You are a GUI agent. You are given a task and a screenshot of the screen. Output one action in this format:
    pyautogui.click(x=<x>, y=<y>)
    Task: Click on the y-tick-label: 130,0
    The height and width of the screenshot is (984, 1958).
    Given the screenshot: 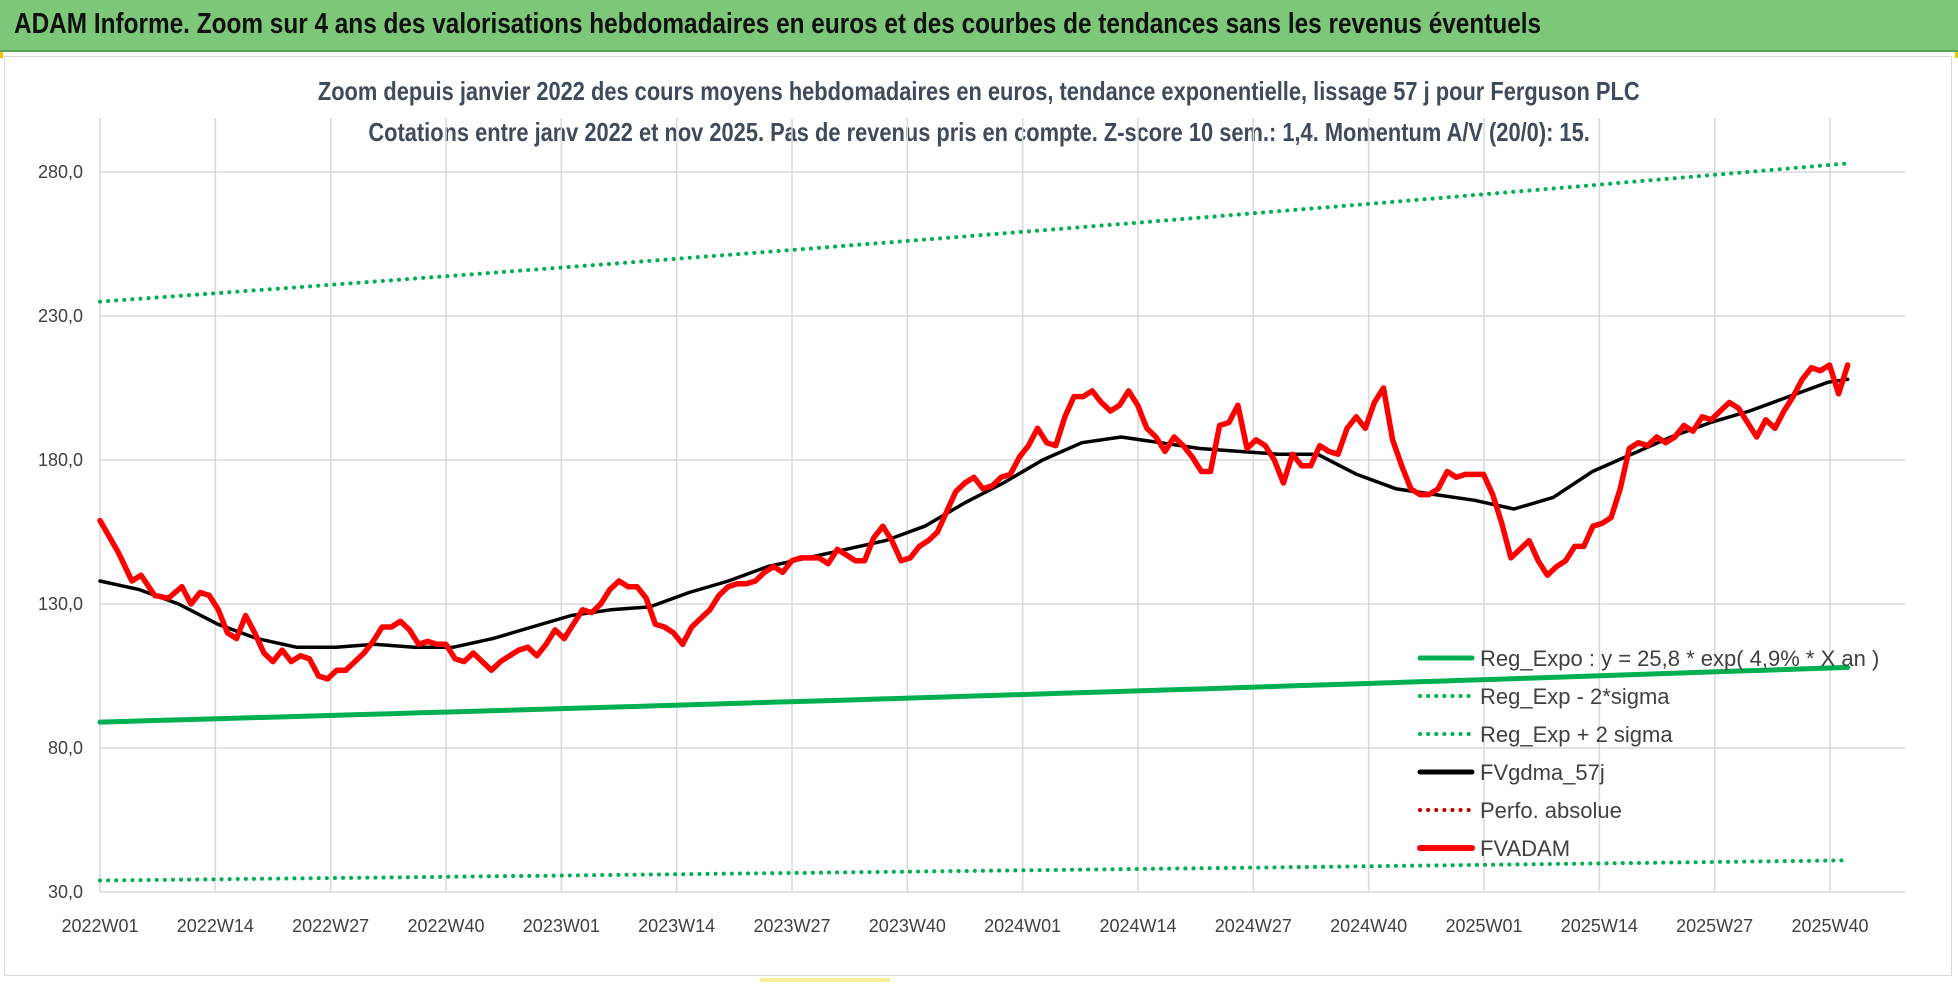 What is the action you would take?
    pyautogui.click(x=60, y=604)
    